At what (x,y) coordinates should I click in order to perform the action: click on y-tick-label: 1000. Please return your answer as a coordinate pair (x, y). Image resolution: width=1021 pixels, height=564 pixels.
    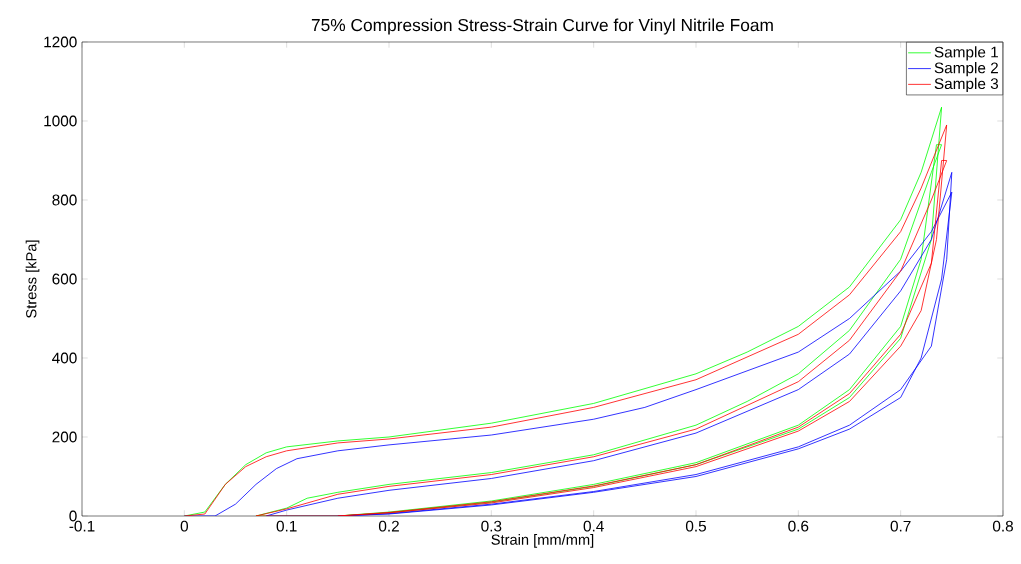
    Looking at the image, I should click on (60, 121).